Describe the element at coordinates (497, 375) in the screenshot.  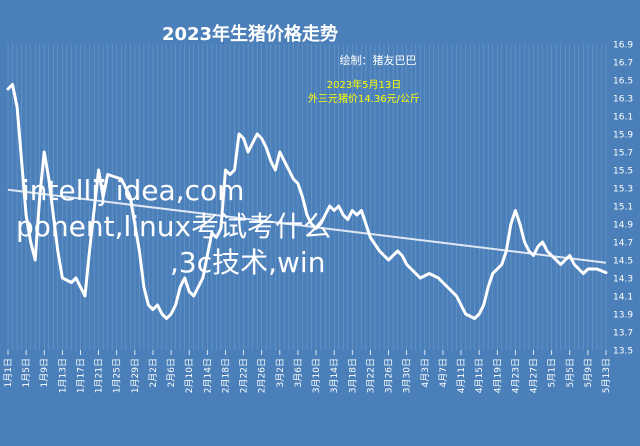
I see `x-tick-label: 4月19日` at that location.